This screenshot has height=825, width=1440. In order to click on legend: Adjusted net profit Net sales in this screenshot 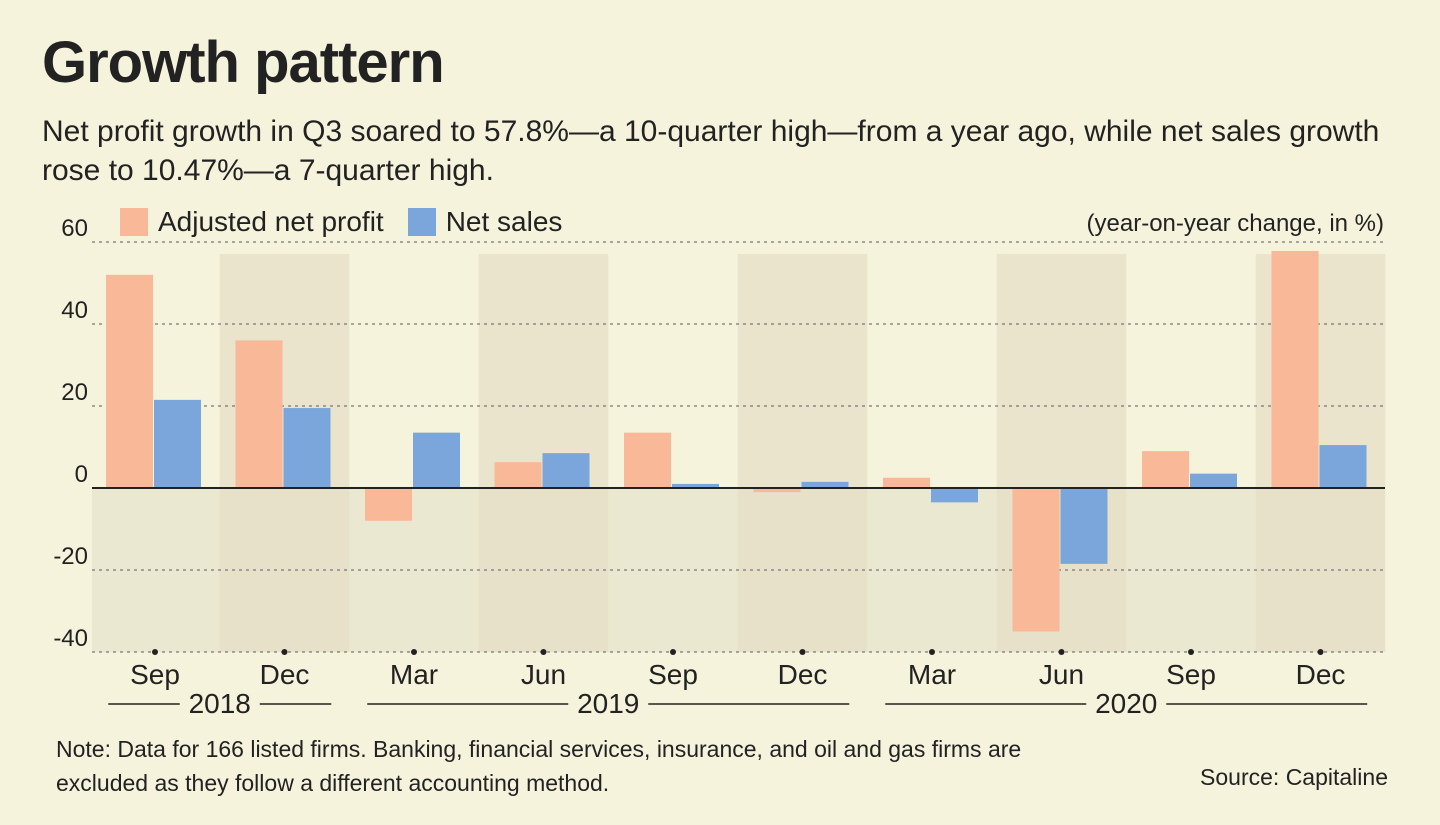, I will do `click(353, 222)`.